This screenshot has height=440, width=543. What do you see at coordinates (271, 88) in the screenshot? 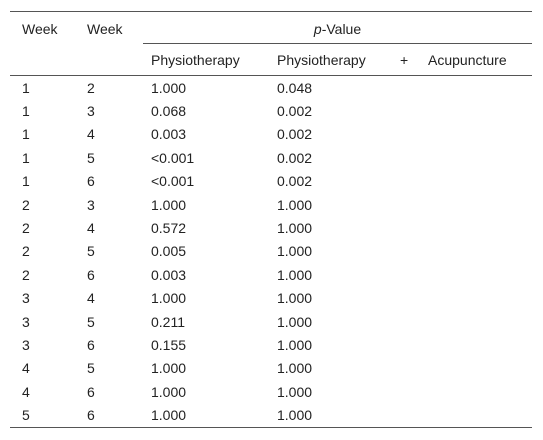
I see `table-row: 1 2 1.000 0.048` at bounding box center [271, 88].